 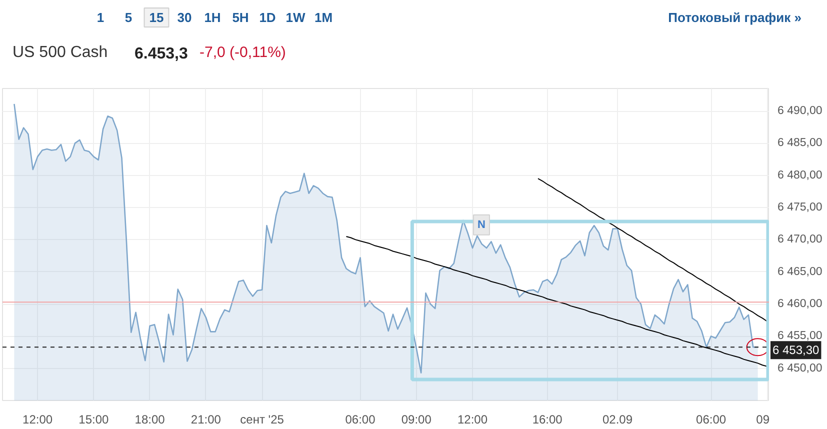 What do you see at coordinates (800, 272) in the screenshot?
I see `y-tick-label: 6 465,00` at bounding box center [800, 272].